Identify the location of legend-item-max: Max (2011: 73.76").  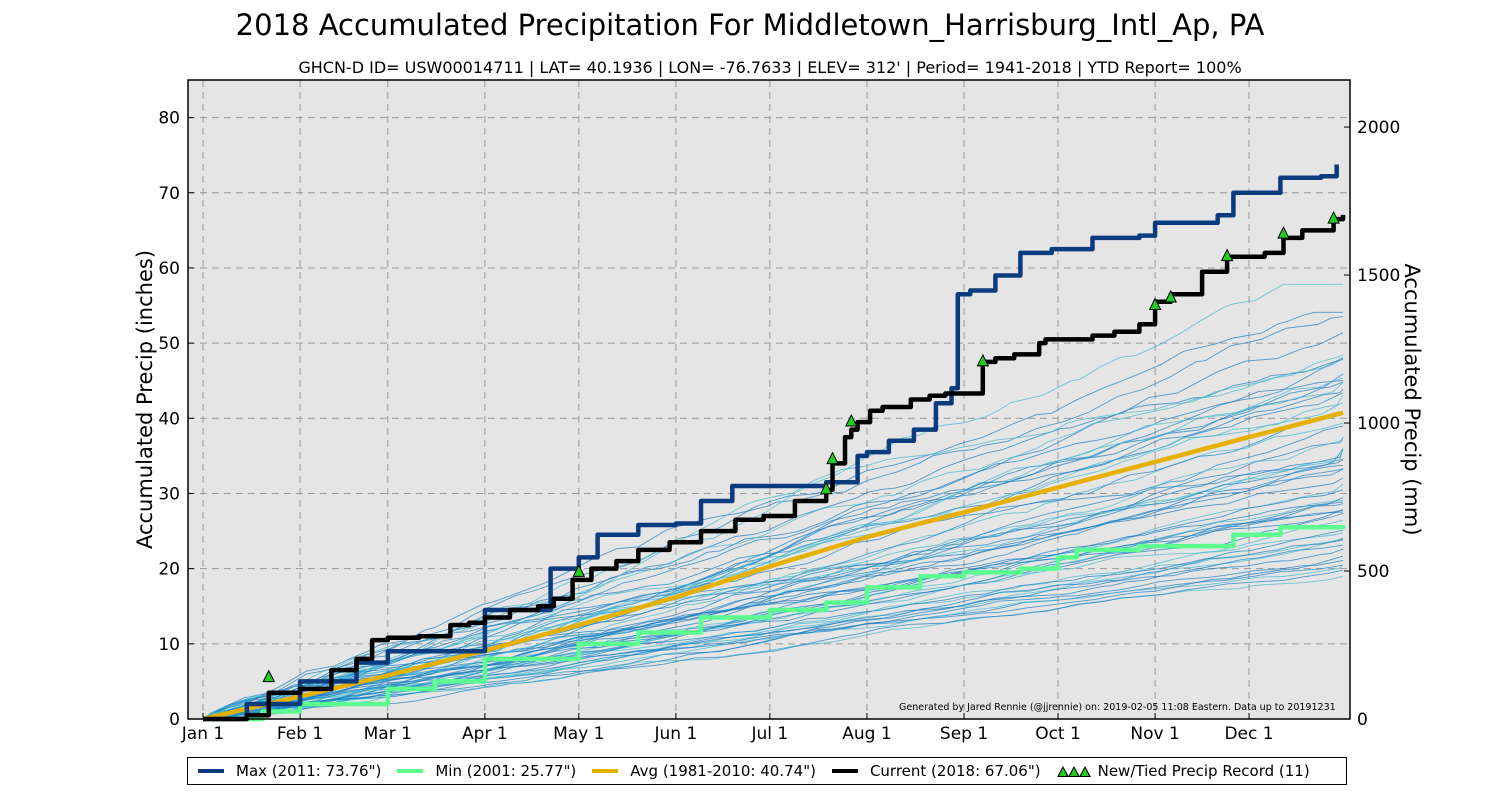
(289, 771).